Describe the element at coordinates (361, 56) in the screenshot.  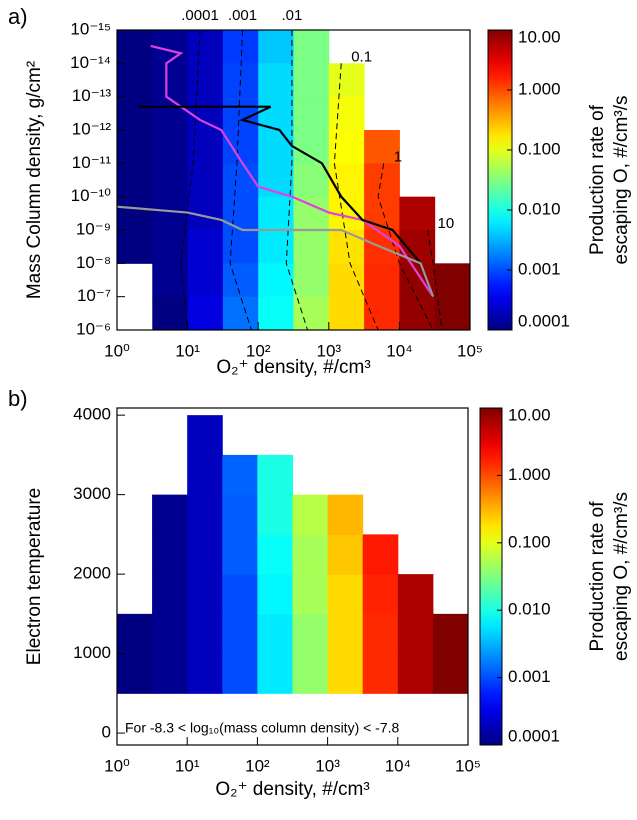
I see `contour-label: 0.1` at that location.